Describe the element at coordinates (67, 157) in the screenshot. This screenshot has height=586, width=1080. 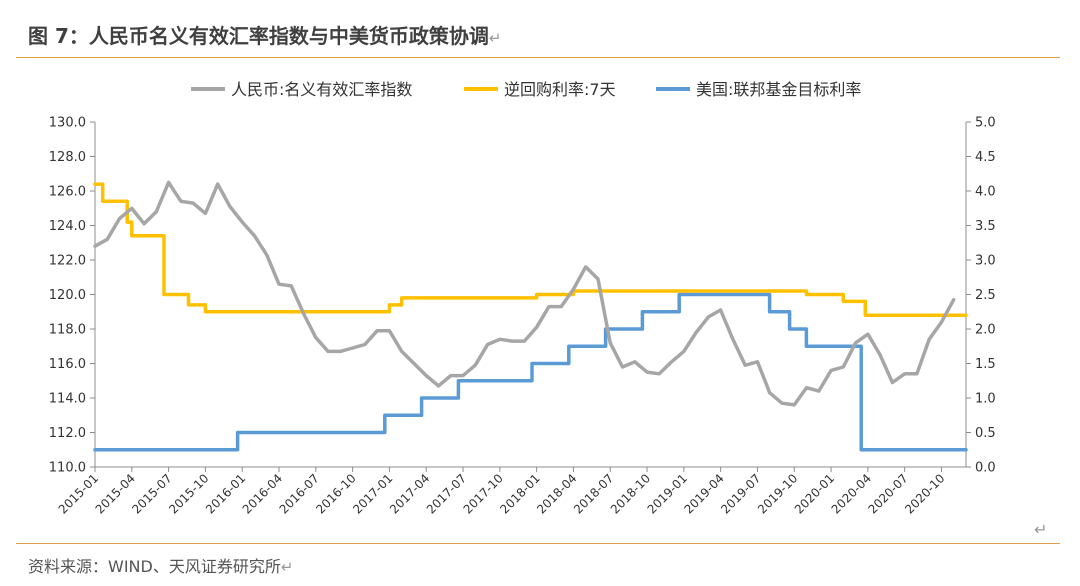
I see `y-left-tick-label: 128.0` at that location.